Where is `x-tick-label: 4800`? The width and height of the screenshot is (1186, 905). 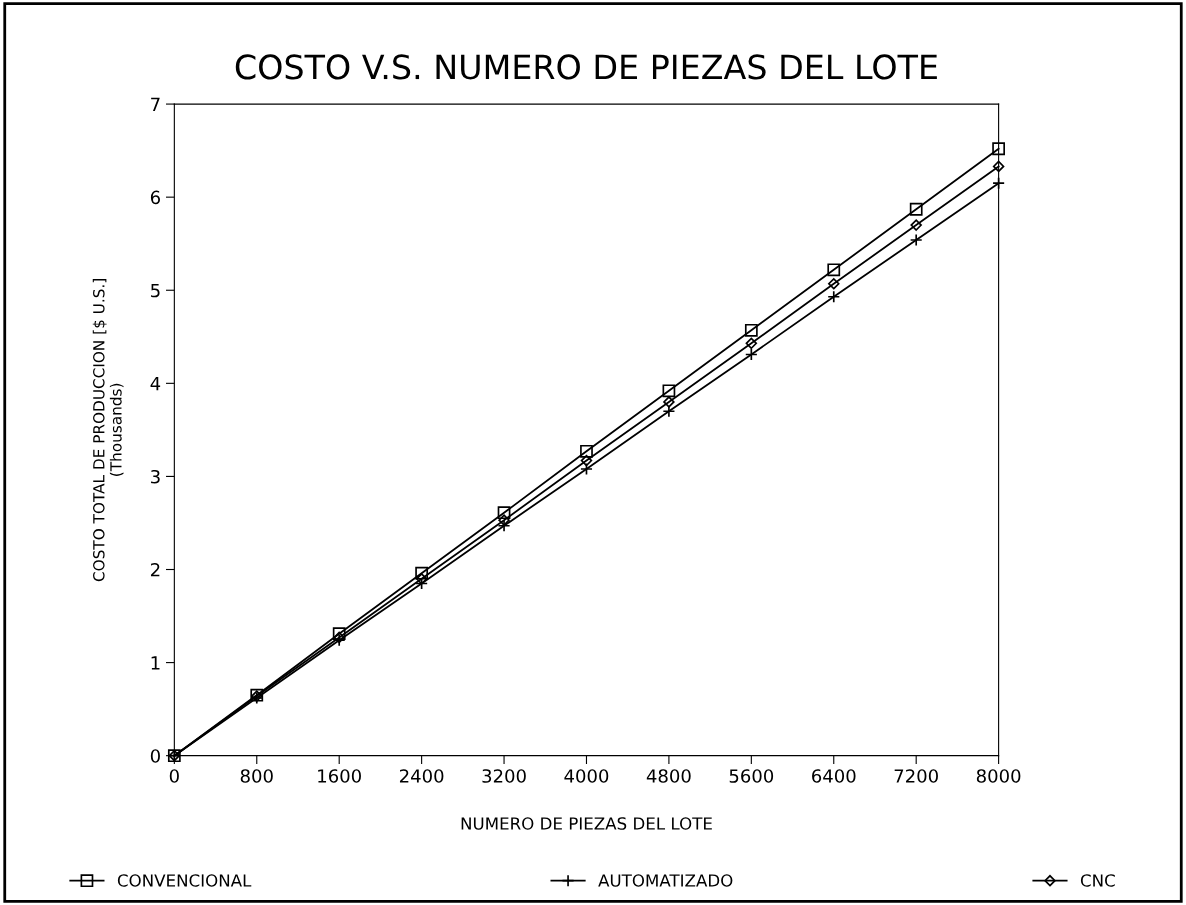 x-tick-label: 4800 is located at coordinates (668, 776).